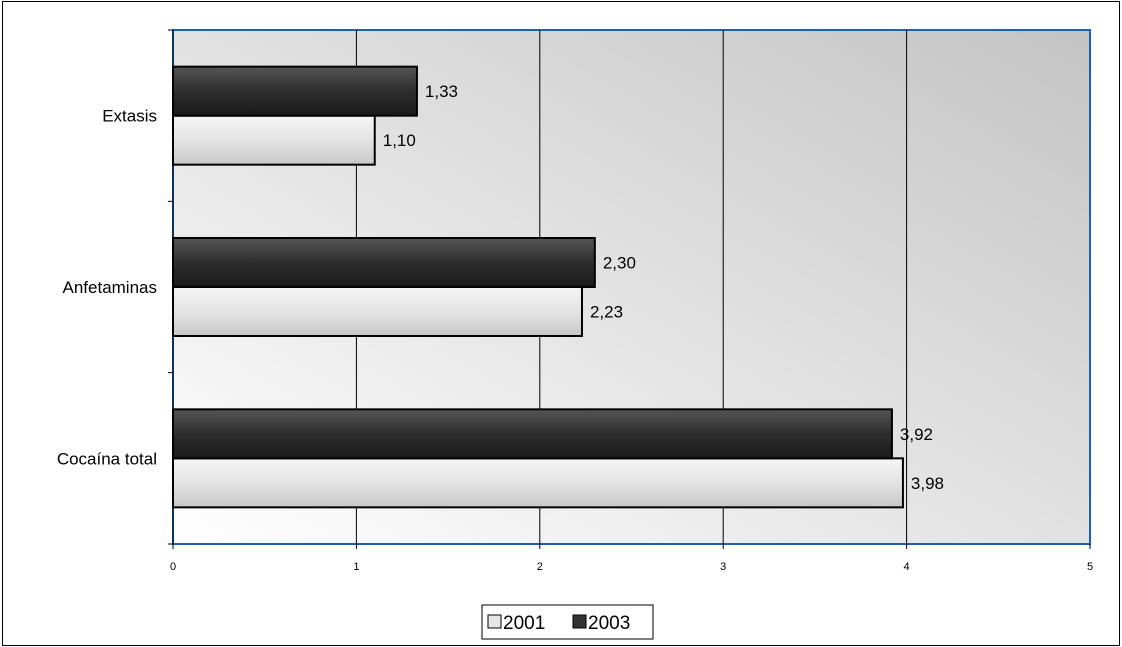  I want to click on data-label: 3,98, so click(927, 483).